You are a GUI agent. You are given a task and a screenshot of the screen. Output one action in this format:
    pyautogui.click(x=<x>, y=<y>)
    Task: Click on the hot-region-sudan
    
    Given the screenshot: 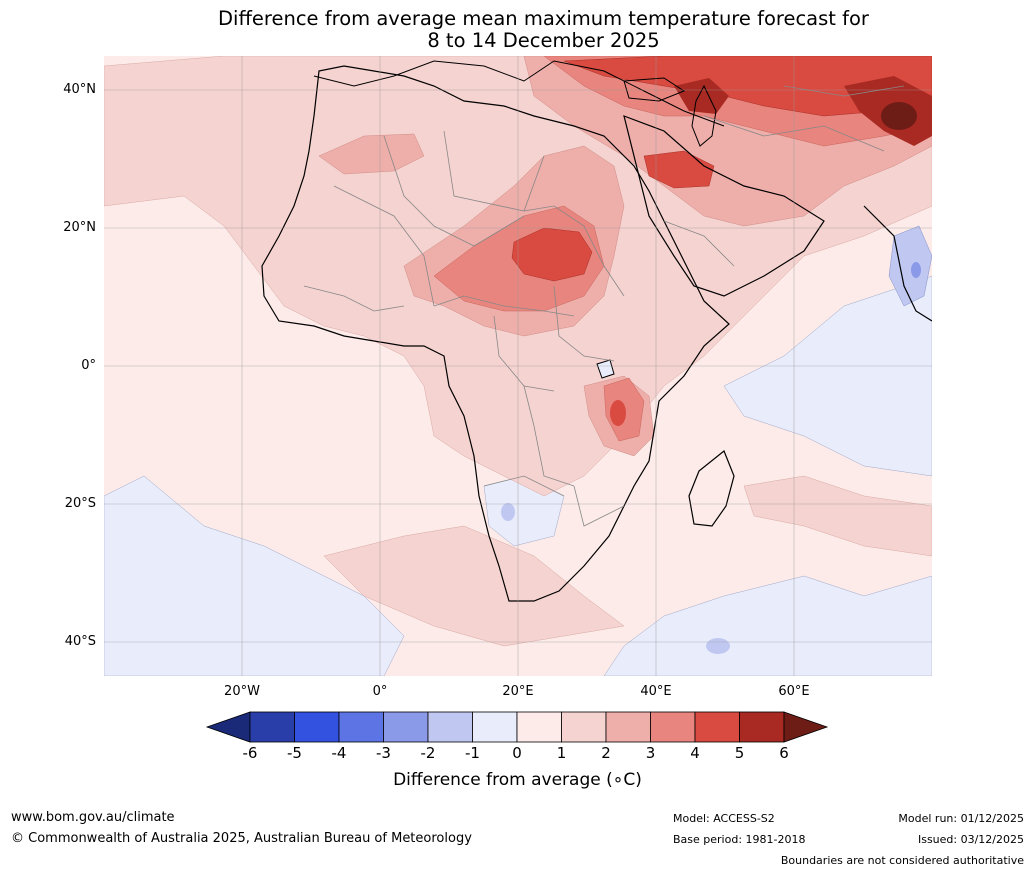 What is the action you would take?
    pyautogui.click(x=552, y=254)
    